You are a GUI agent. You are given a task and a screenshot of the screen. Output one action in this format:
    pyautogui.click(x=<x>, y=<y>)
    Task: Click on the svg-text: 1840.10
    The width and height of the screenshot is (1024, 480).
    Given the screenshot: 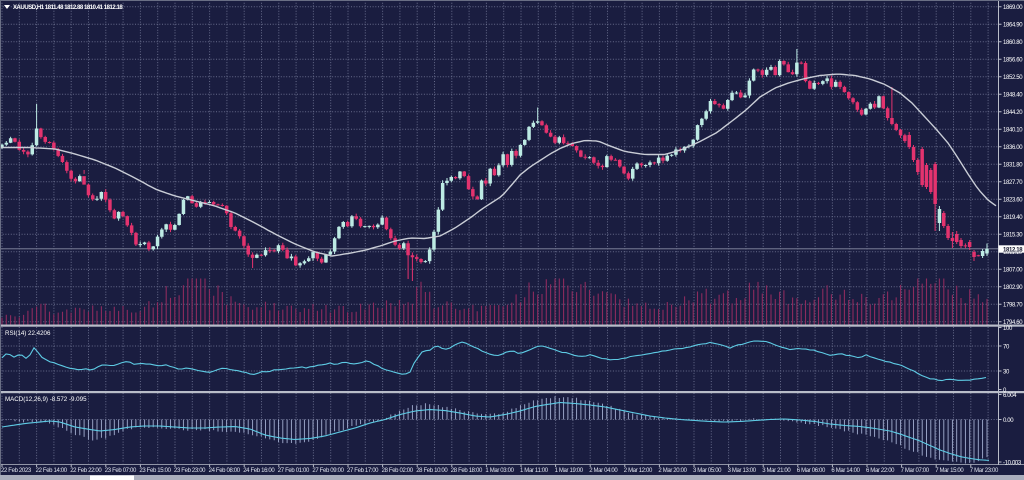 What is the action you would take?
    pyautogui.click(x=1013, y=131)
    